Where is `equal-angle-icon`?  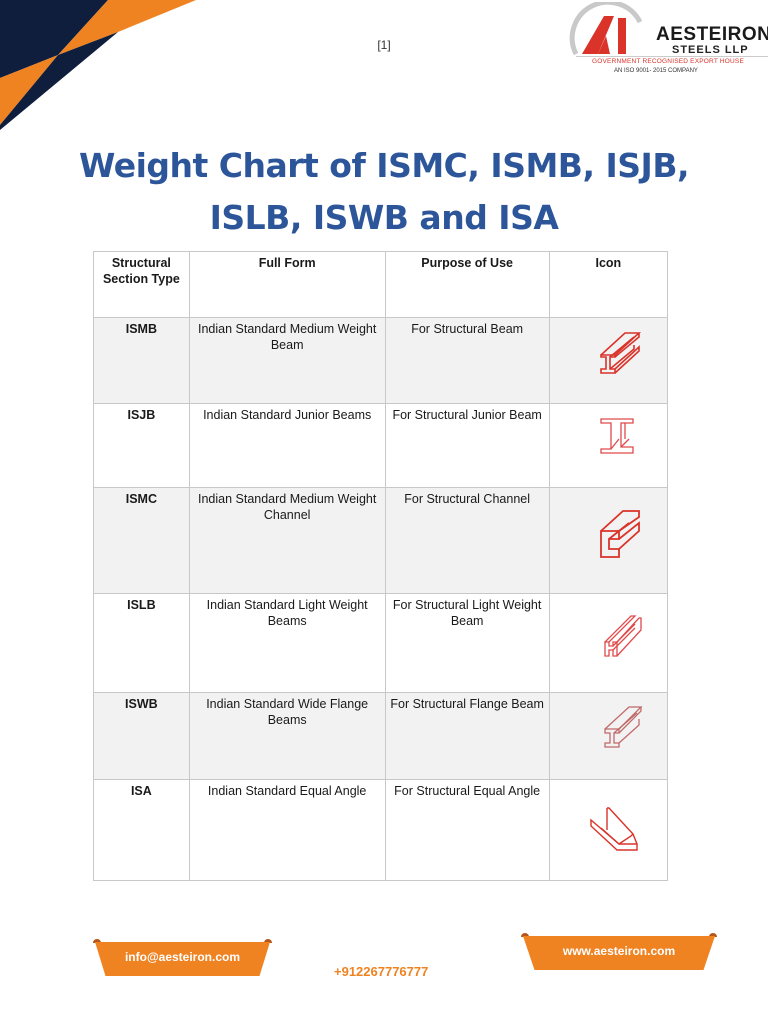 equal-angle-icon is located at coordinates (614, 829).